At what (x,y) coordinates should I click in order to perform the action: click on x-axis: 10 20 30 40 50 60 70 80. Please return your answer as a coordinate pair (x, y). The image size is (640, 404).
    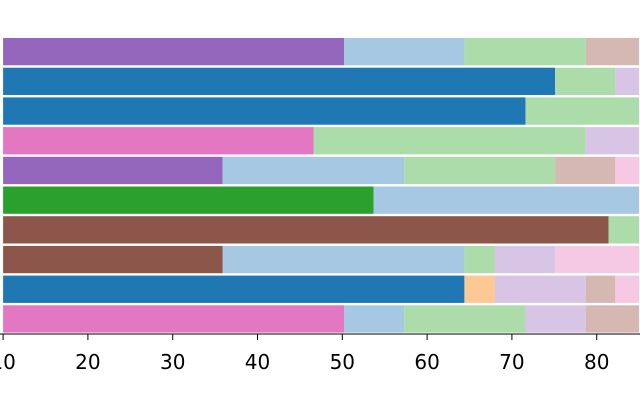
    Looking at the image, I should click on (320, 353).